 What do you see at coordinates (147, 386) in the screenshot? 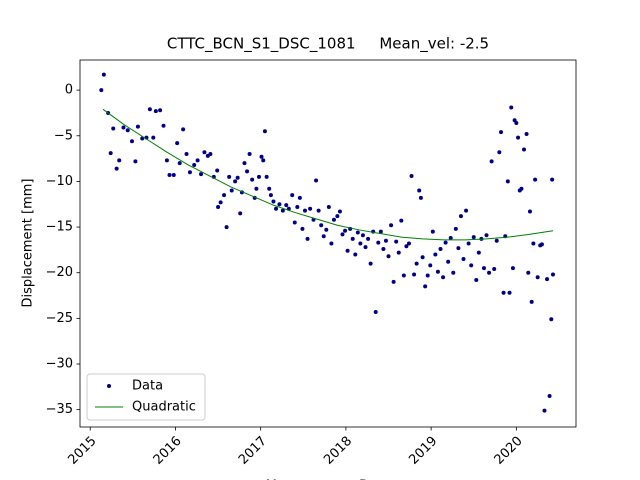
I see `legend-label: Data` at bounding box center [147, 386].